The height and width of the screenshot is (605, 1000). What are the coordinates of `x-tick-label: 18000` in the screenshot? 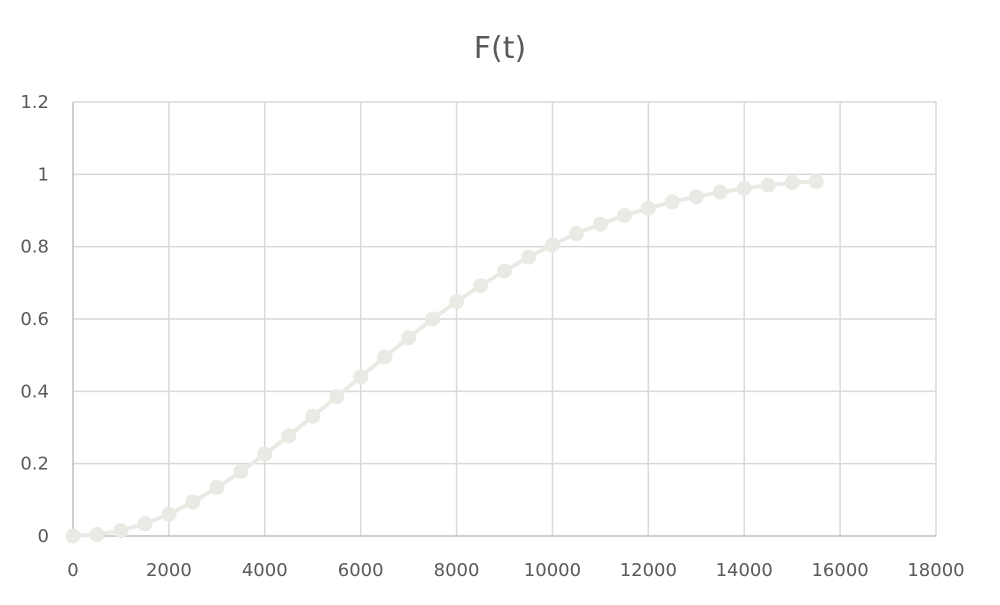 It's located at (935, 570).